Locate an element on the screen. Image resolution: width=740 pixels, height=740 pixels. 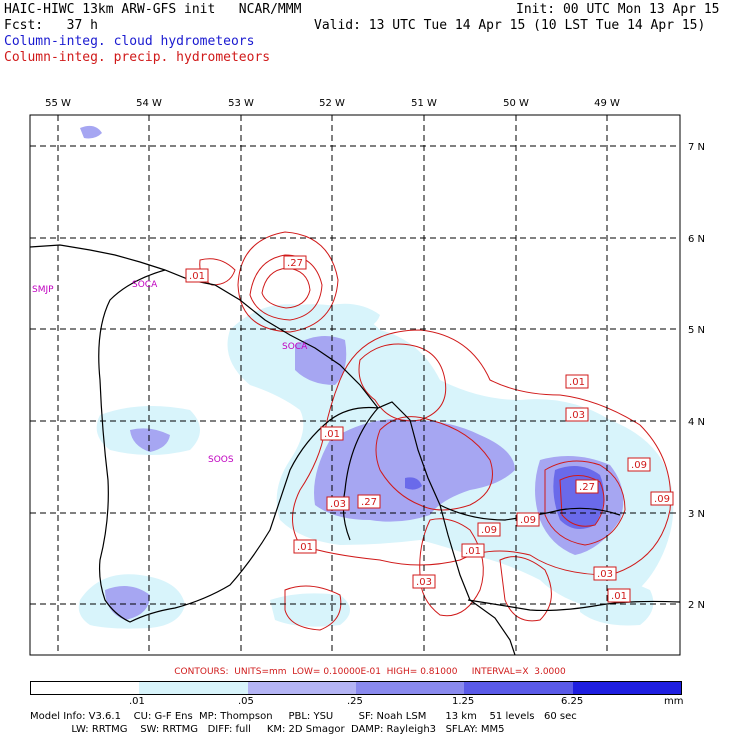
lat-label: 5 N is located at coordinates (696, 330).